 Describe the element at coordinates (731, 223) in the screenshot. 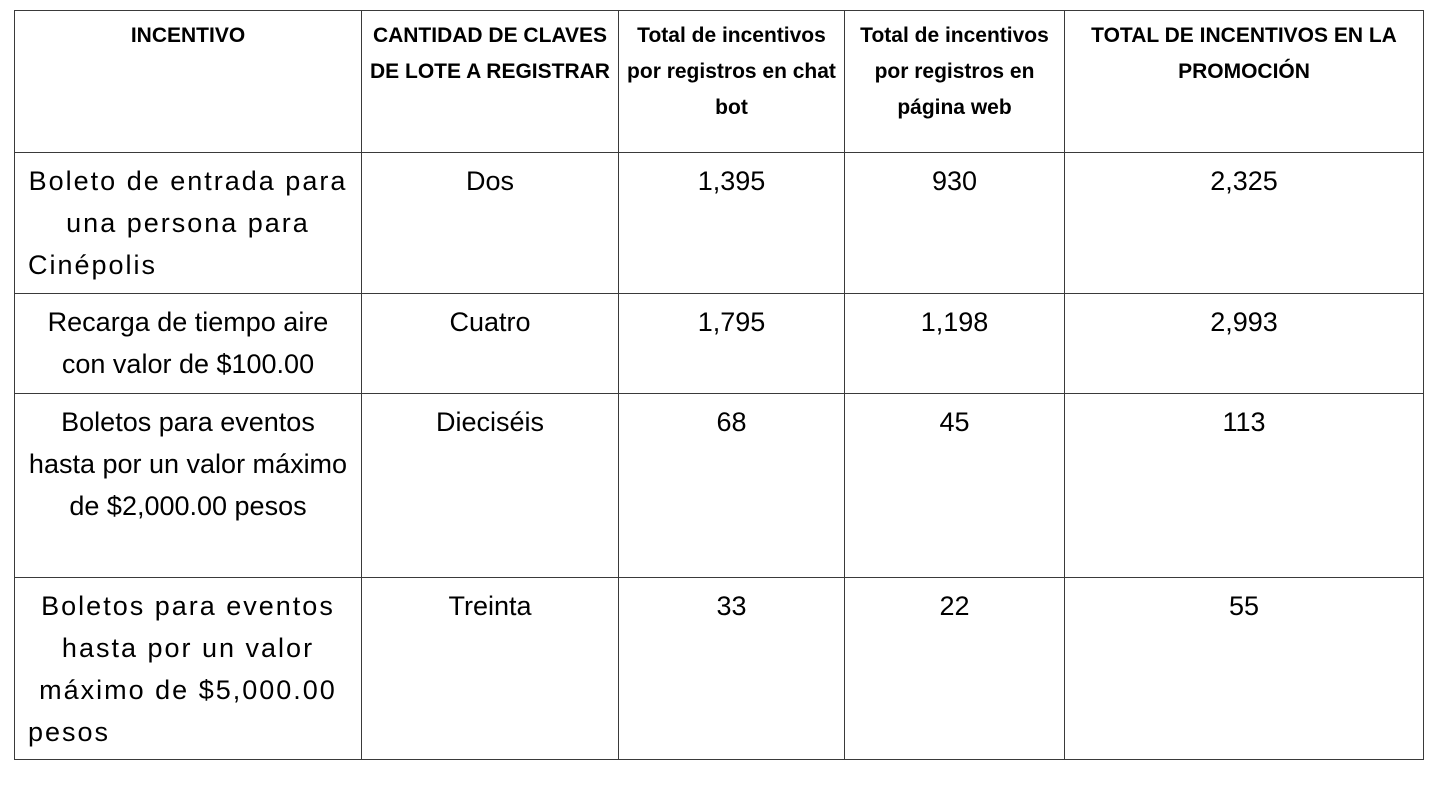

I see `cell-chat-bot: 1,395` at that location.